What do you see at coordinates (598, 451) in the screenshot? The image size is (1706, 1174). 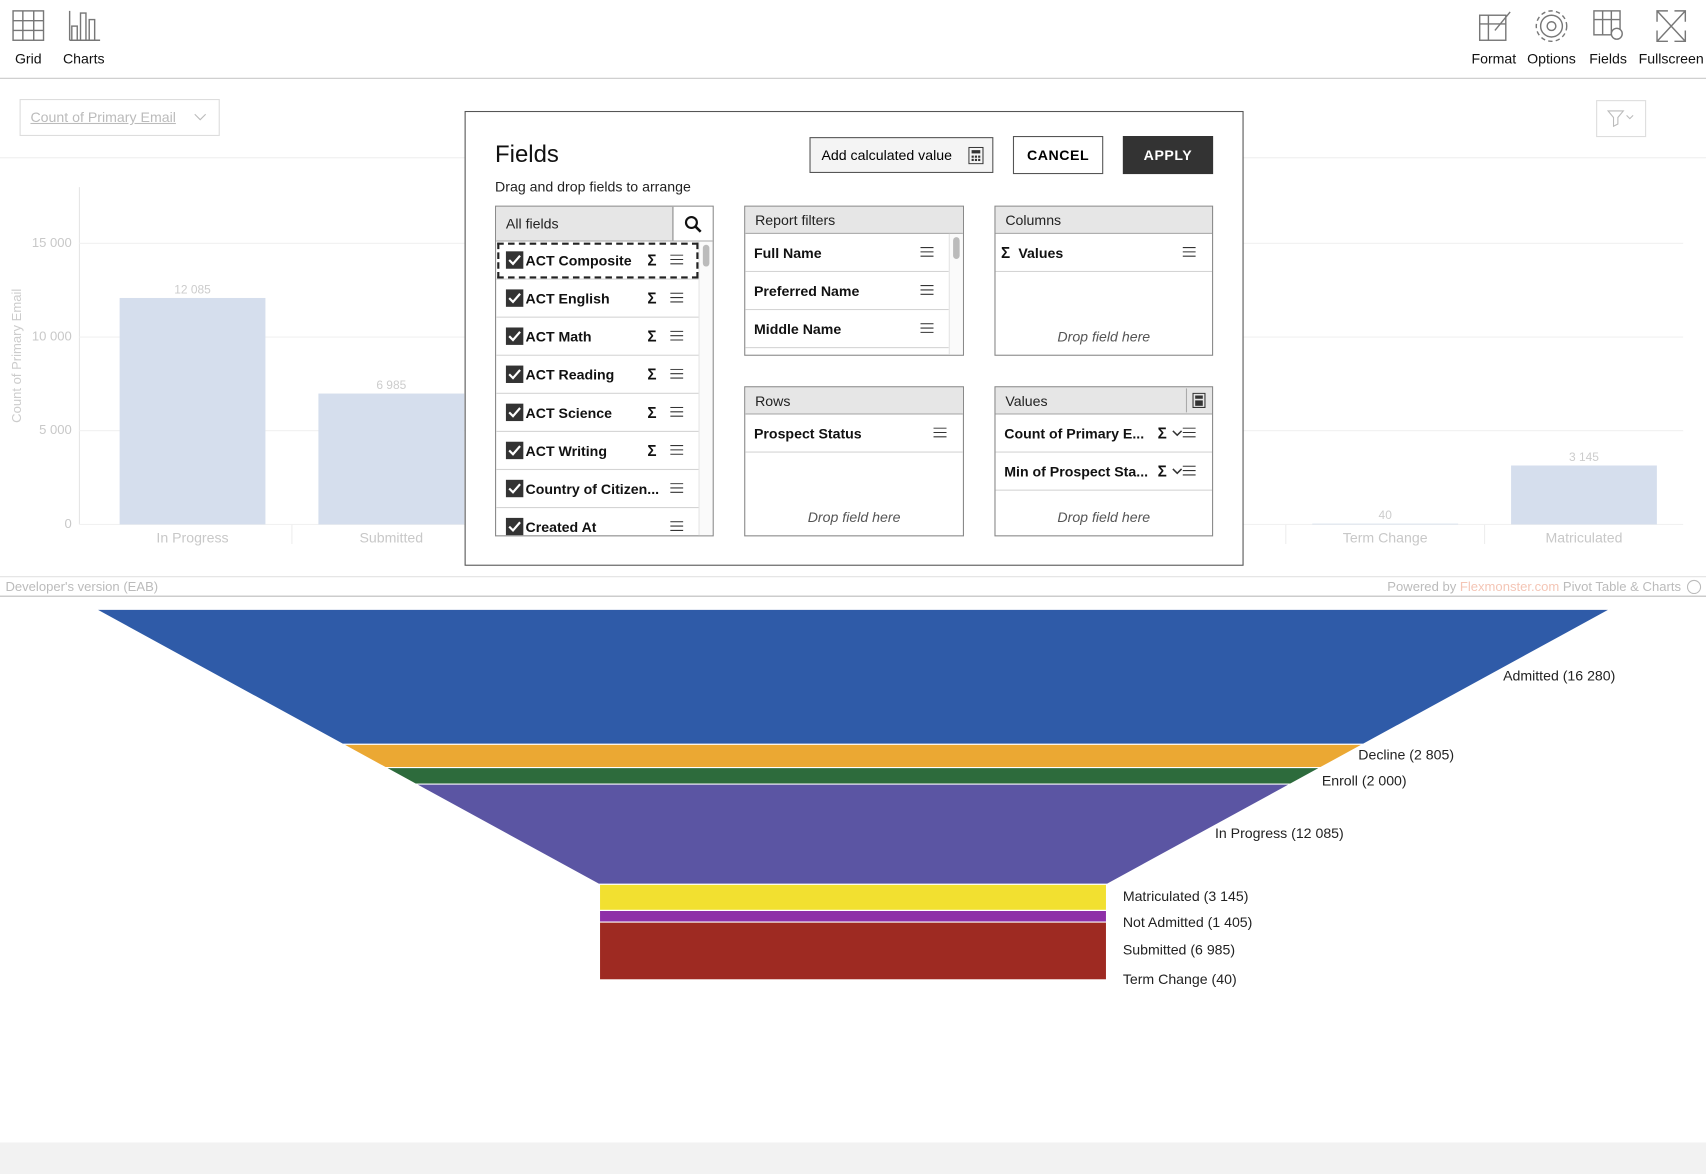 I see `field-row: ACT Writing Σ` at bounding box center [598, 451].